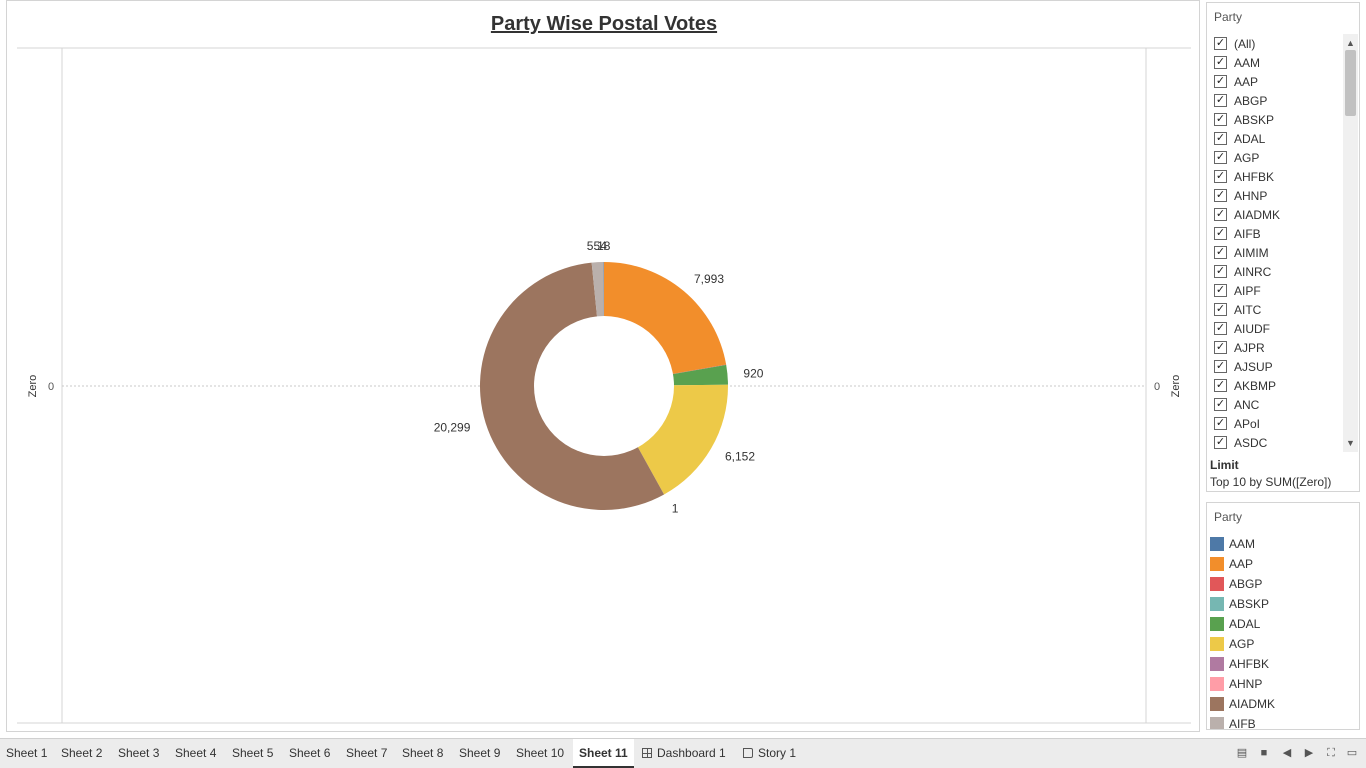  I want to click on left-axis-tick: 0, so click(51, 387).